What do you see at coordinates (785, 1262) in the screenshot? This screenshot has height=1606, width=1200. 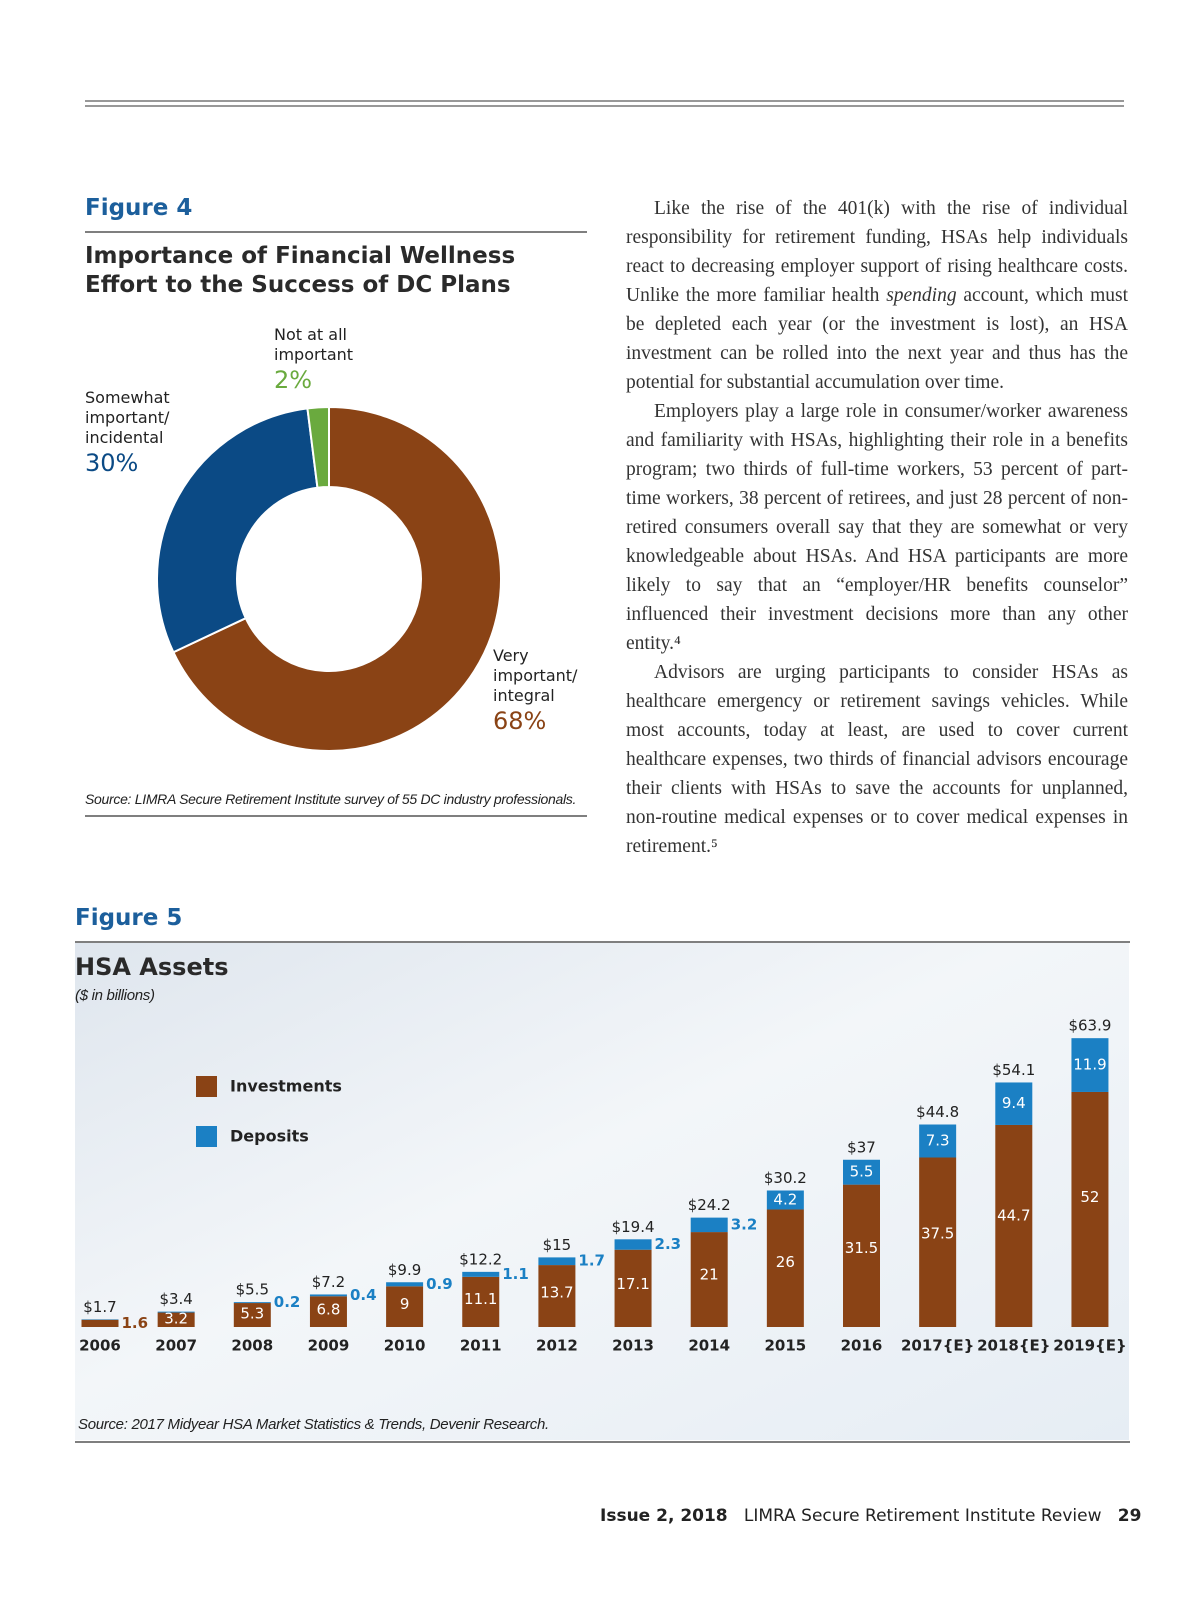 I see `data-label: 26` at bounding box center [785, 1262].